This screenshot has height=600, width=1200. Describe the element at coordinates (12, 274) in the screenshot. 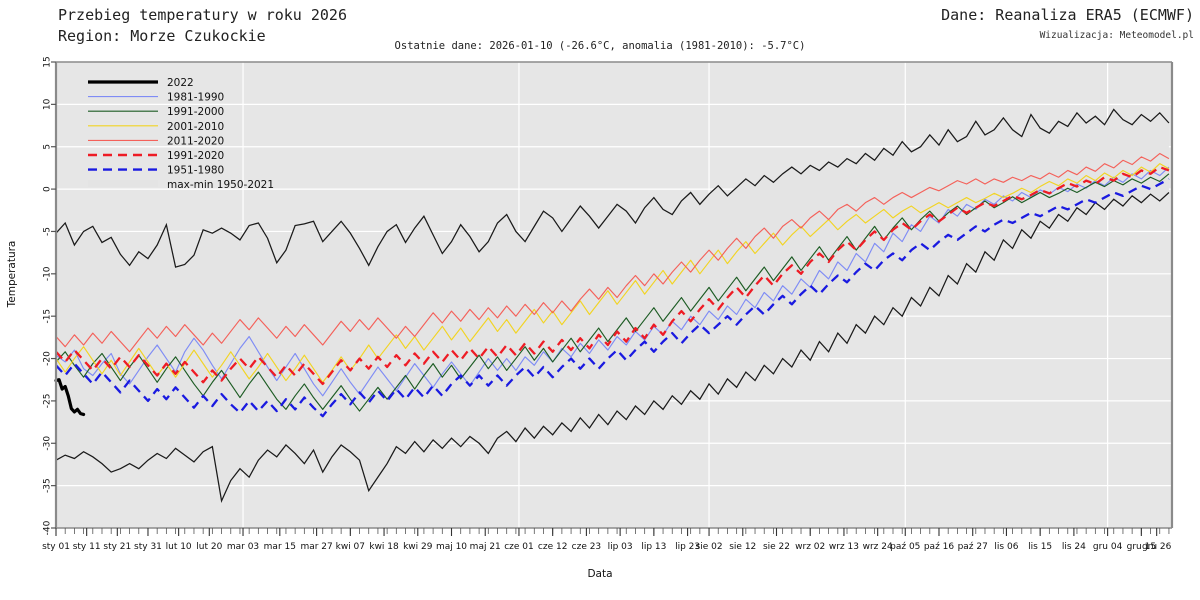

I see `y-axis-title: Temperatura` at that location.